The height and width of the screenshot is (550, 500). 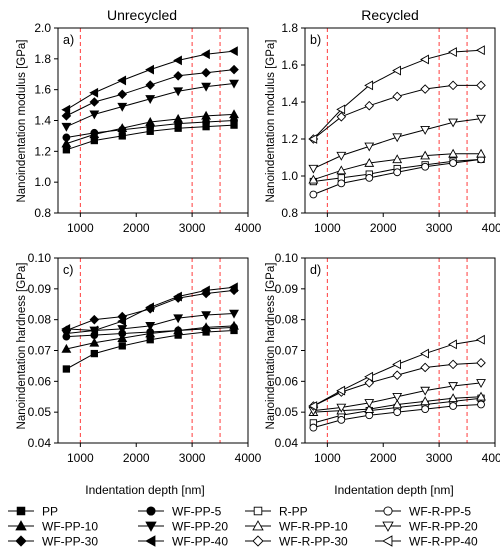 I want to click on legend-label-wf-pp-10: WF-PP-10, so click(x=70, y=527).